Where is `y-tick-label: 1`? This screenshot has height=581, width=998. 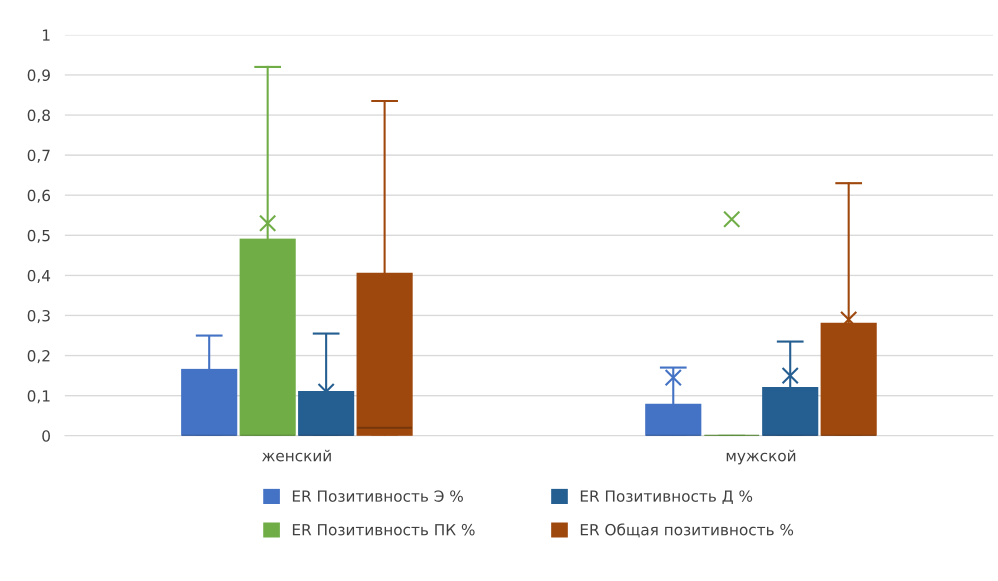 y-tick-label: 1 is located at coordinates (46, 35).